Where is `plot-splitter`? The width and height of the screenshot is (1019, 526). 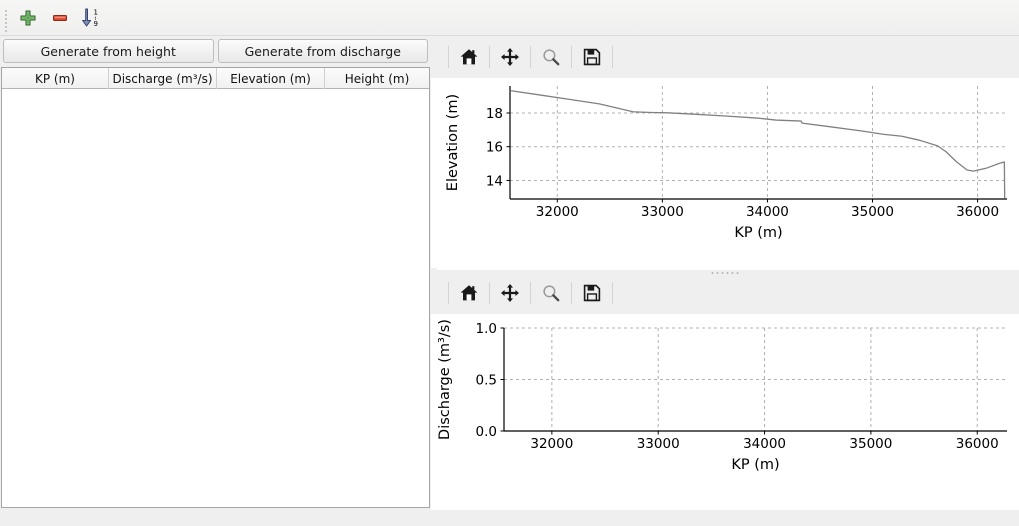
plot-splitter is located at coordinates (725, 273).